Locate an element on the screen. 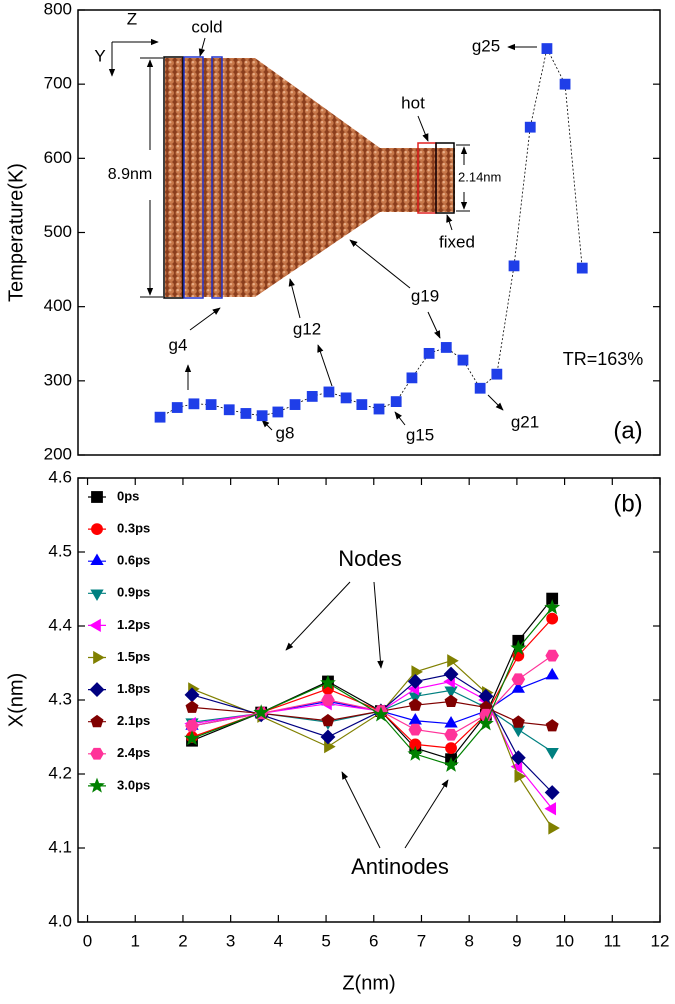  x-tick-label: 7 is located at coordinates (421, 940).